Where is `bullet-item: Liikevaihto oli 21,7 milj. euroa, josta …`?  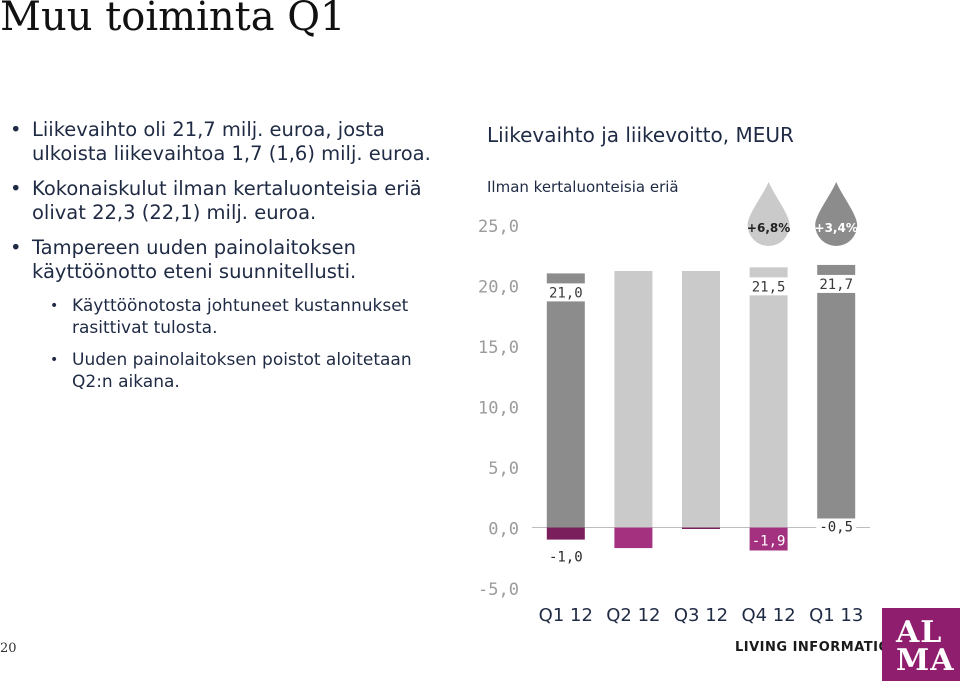 bullet-item: Liikevaihto oli 21,7 milj. euroa, josta … is located at coordinates (230, 142).